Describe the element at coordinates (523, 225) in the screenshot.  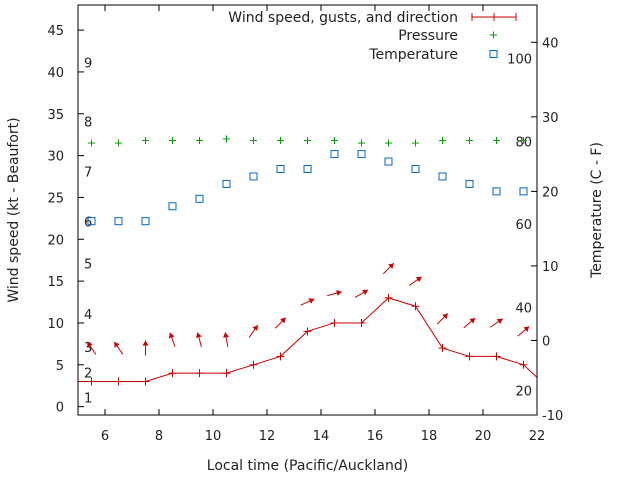
I see `fahrenheit-label: 60` at that location.